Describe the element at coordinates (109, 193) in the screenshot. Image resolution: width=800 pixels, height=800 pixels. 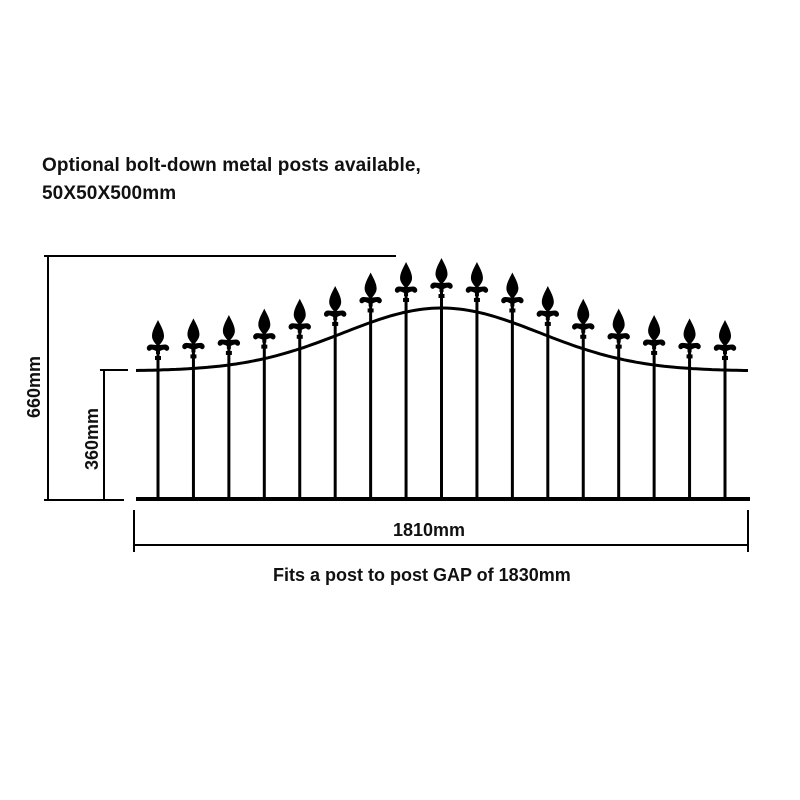
I see `header-line-2: 50X50X500mm` at that location.